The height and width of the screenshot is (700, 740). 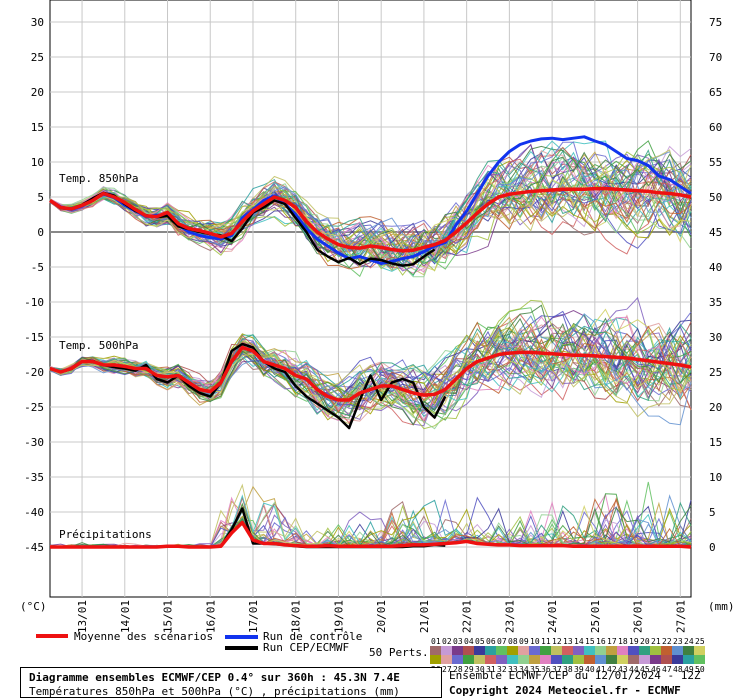 I want to click on right-tick-label: 60, so click(x=715, y=127).